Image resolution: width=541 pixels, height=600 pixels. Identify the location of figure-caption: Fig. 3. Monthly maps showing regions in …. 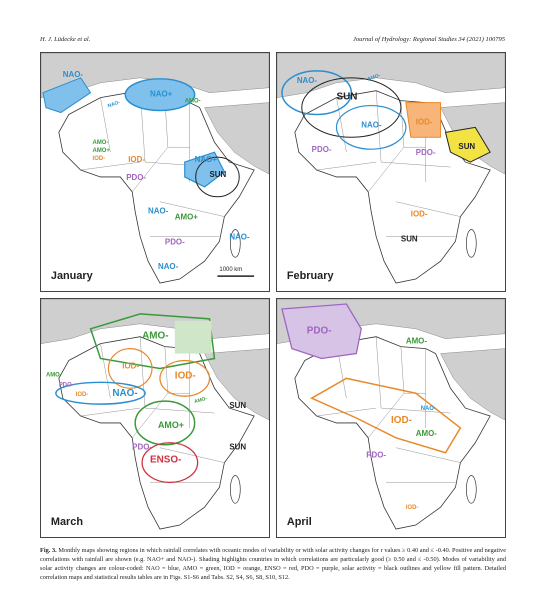
(273, 564).